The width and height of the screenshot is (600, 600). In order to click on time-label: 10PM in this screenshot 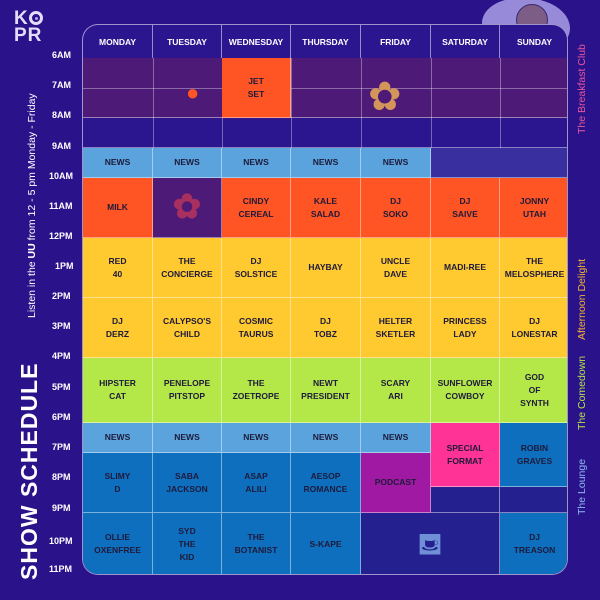, I will do `click(61, 541)`.